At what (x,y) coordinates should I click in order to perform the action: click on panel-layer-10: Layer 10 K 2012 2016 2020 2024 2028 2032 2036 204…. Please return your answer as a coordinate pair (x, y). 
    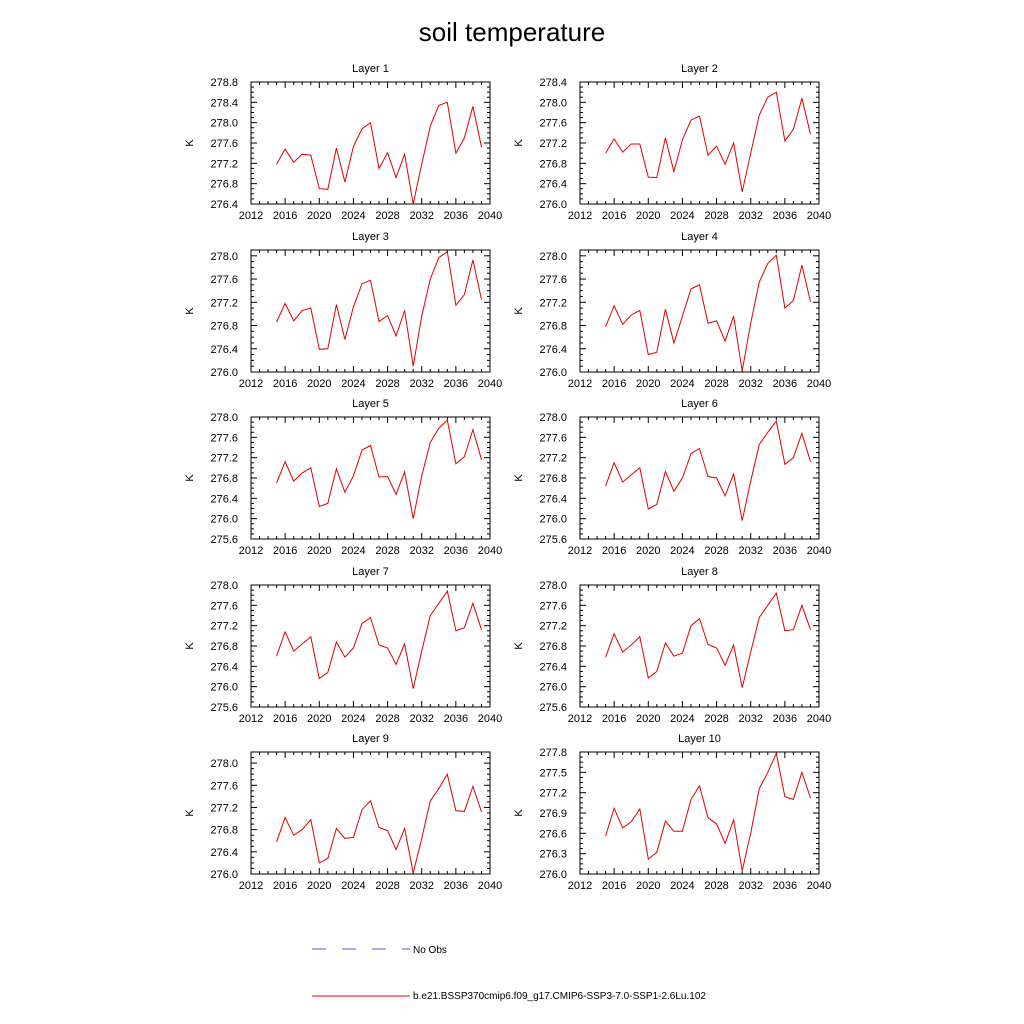
    Looking at the image, I should click on (672, 812).